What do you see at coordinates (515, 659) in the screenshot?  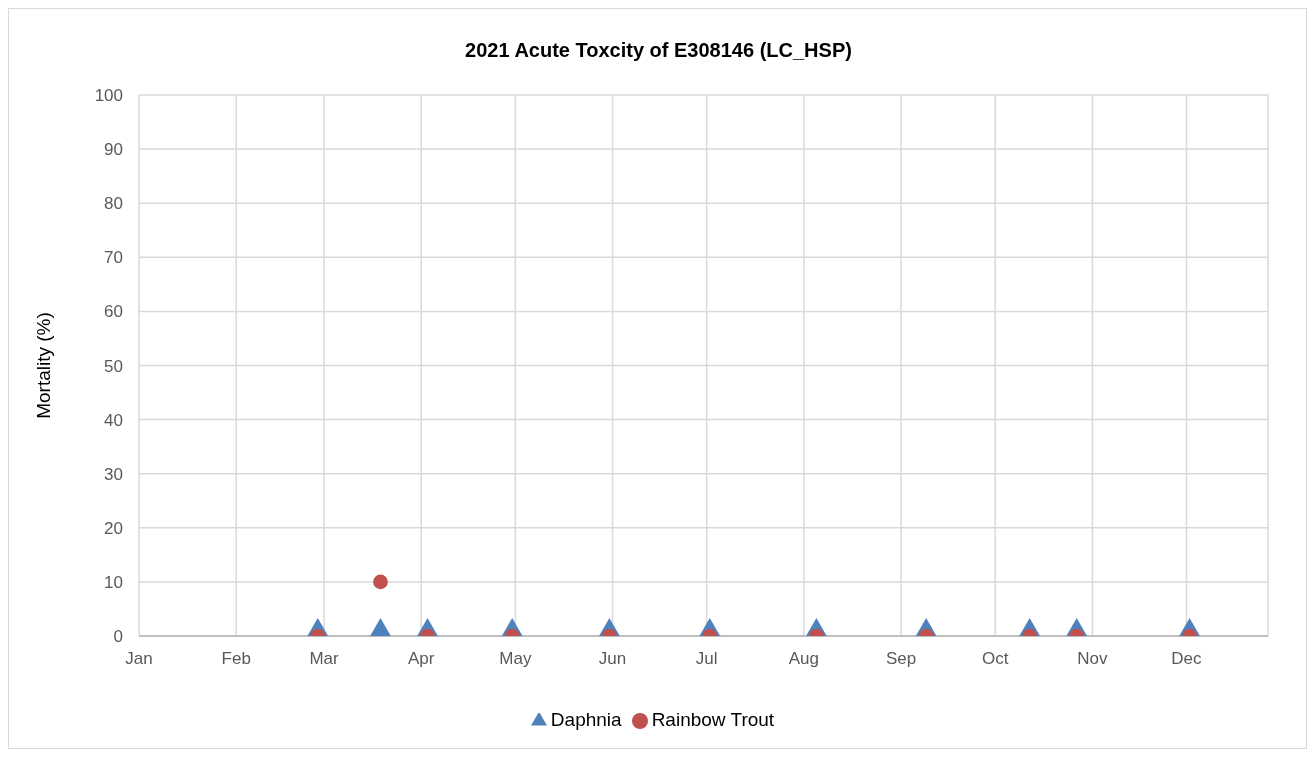 I see `x-tick-label: May` at bounding box center [515, 659].